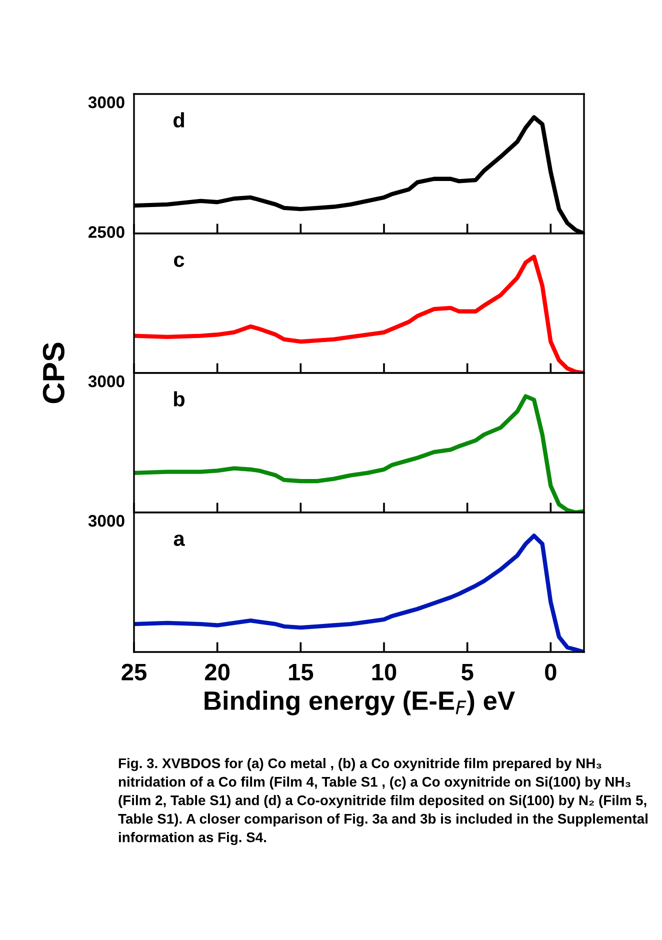 This screenshot has height=940, width=662. Describe the element at coordinates (53, 373) in the screenshot. I see `y-axis-title: CPS` at that location.